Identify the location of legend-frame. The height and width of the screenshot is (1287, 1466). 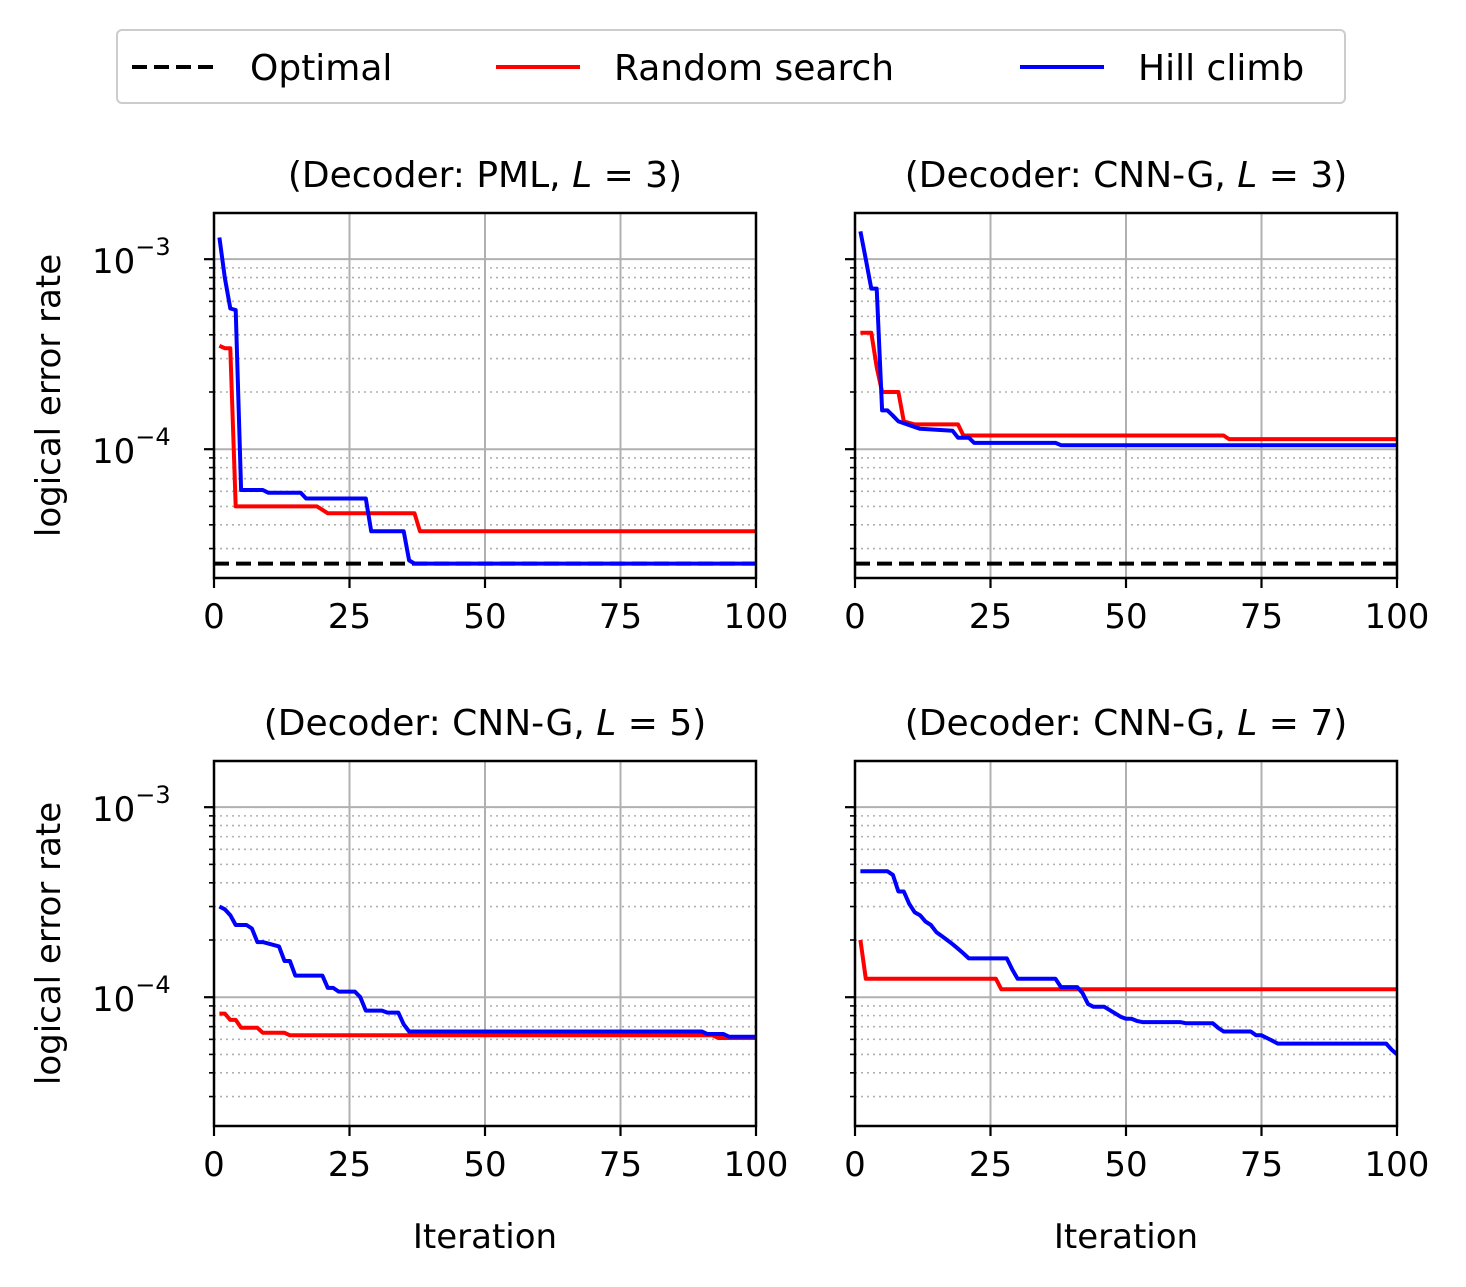
(731, 66).